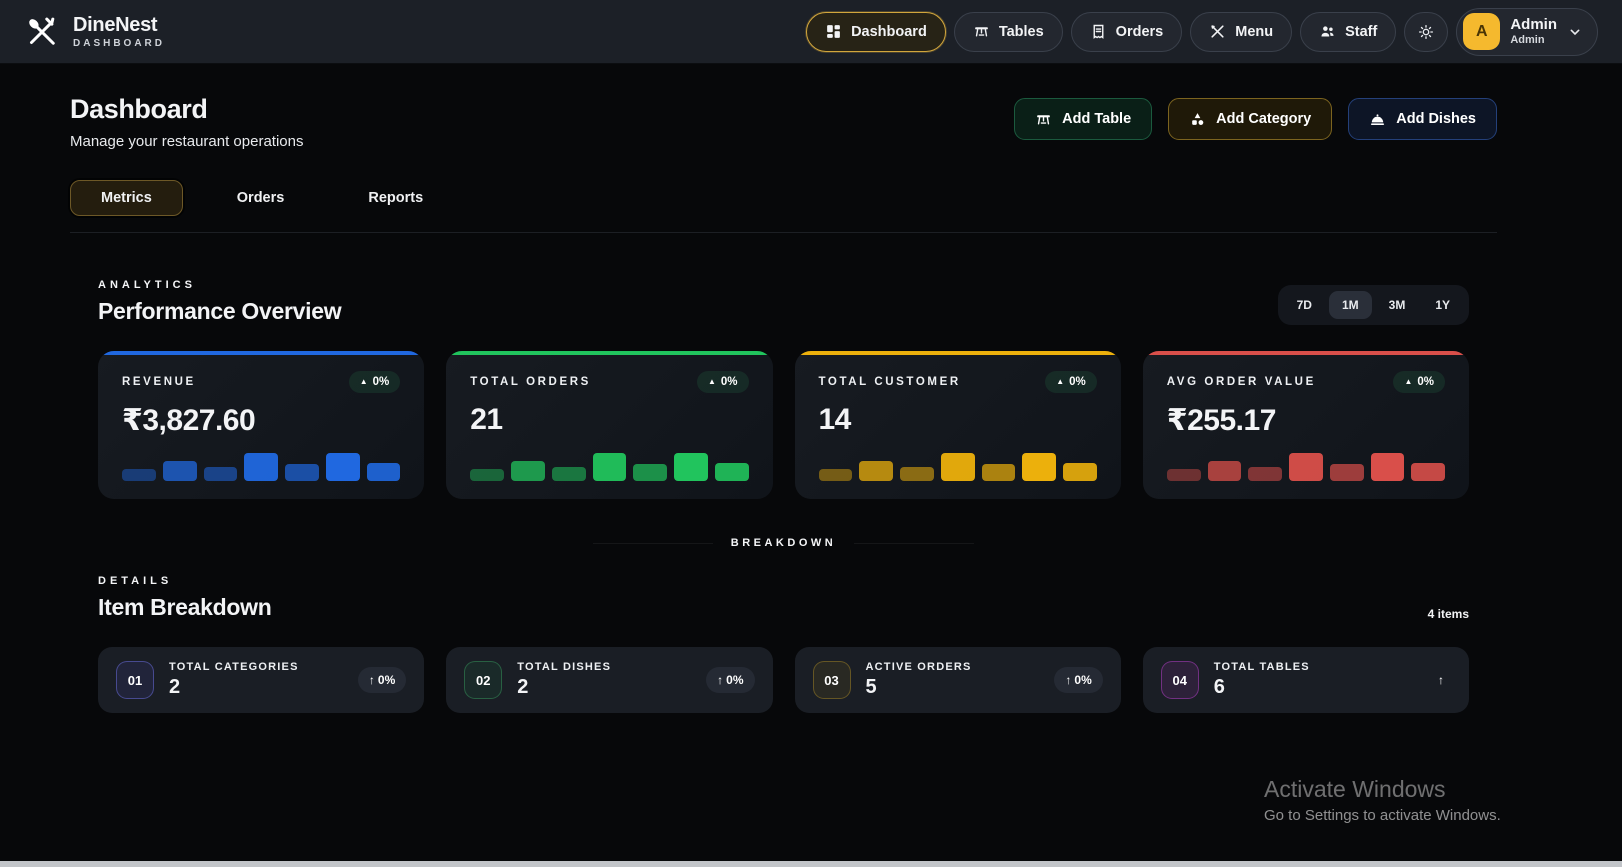 Image resolution: width=1622 pixels, height=867 pixels. What do you see at coordinates (1126, 31) in the screenshot?
I see `nav-item-orders: Orders` at bounding box center [1126, 31].